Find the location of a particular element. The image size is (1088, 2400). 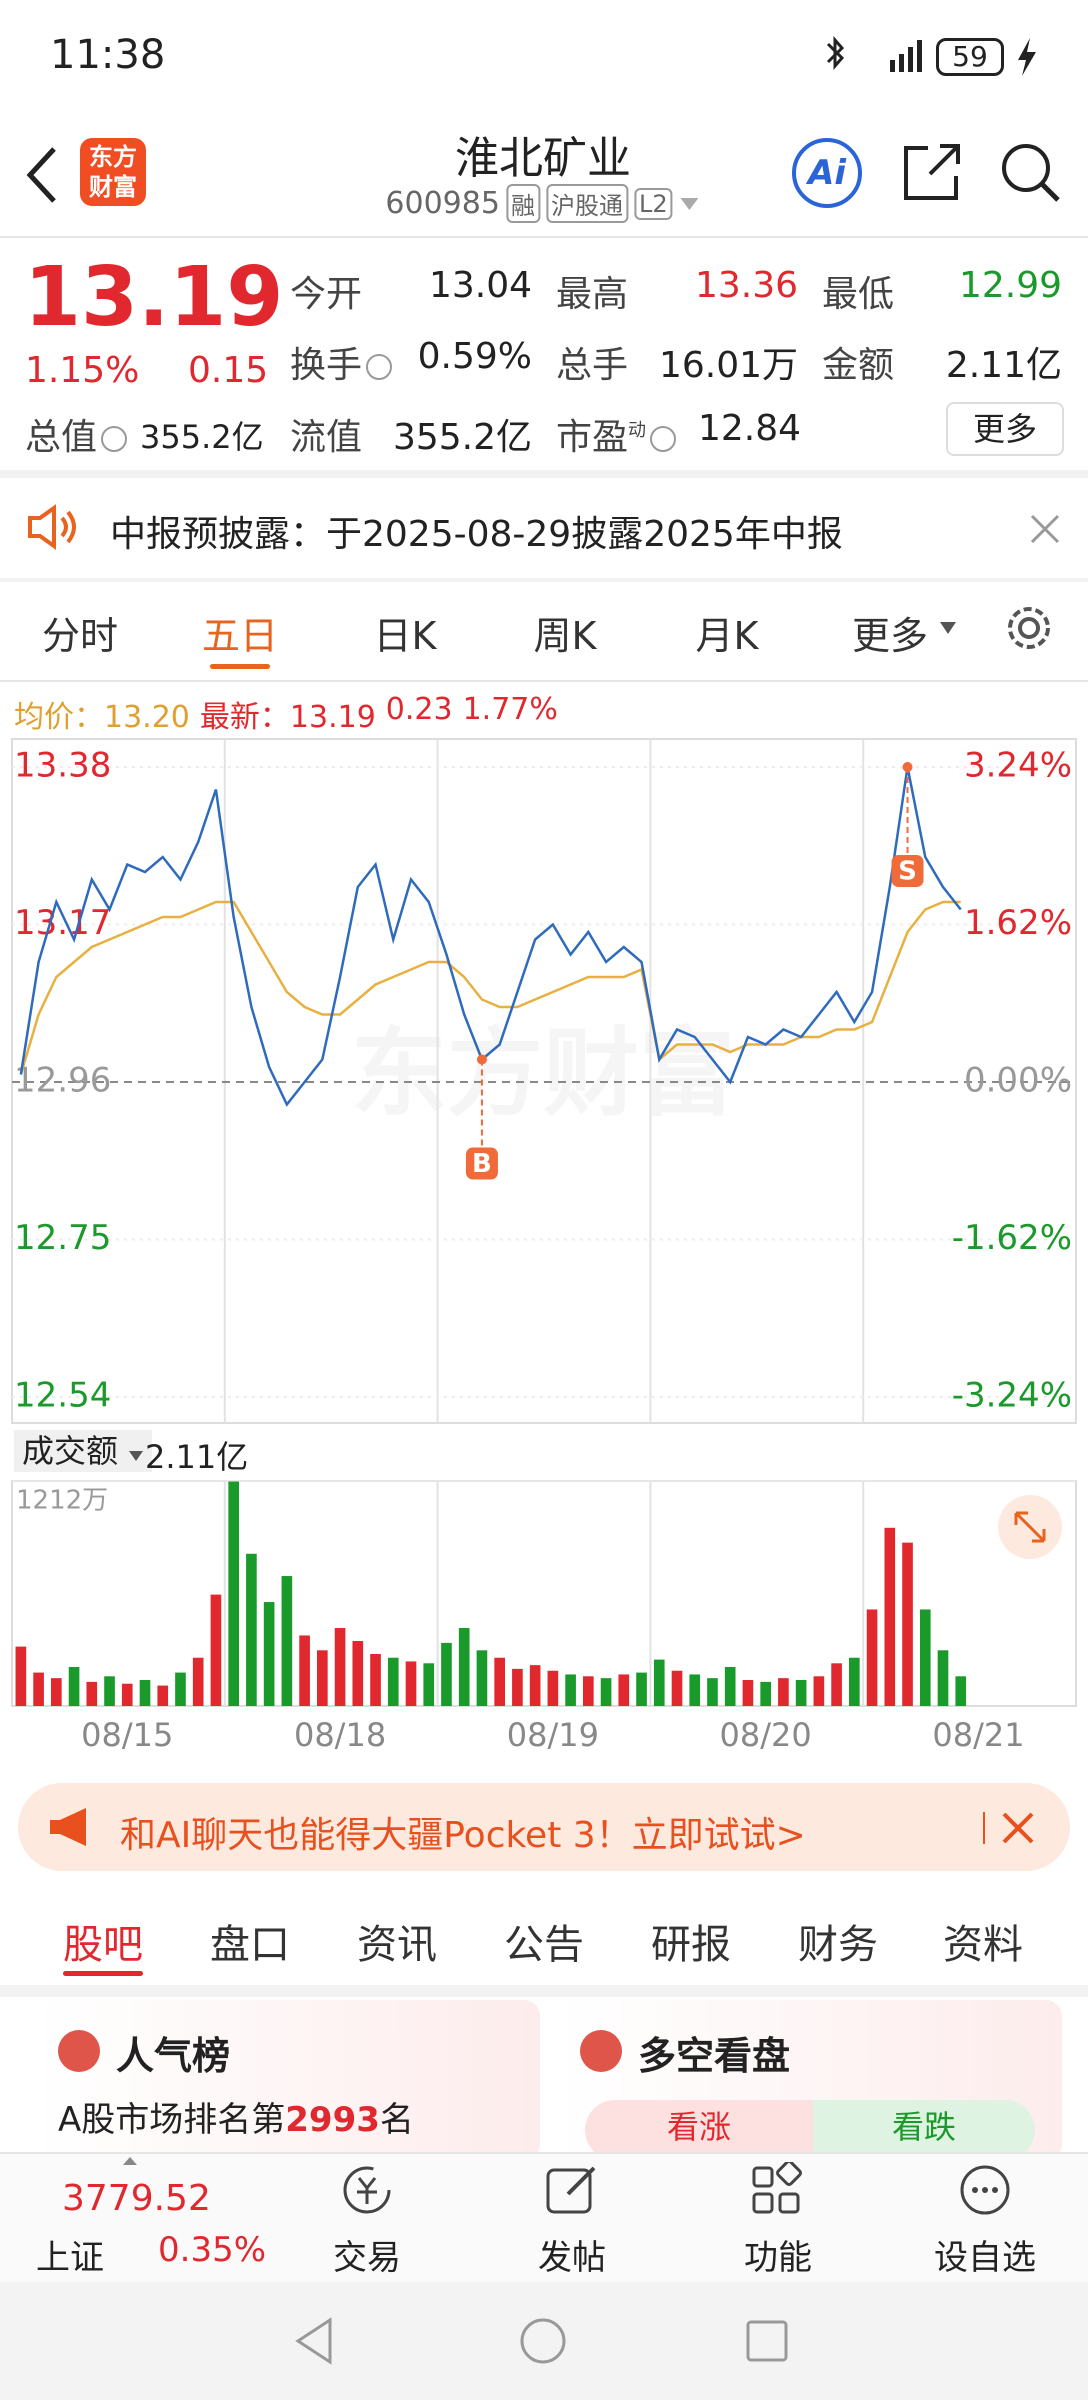

index-value: 3779.52 is located at coordinates (136, 2198).